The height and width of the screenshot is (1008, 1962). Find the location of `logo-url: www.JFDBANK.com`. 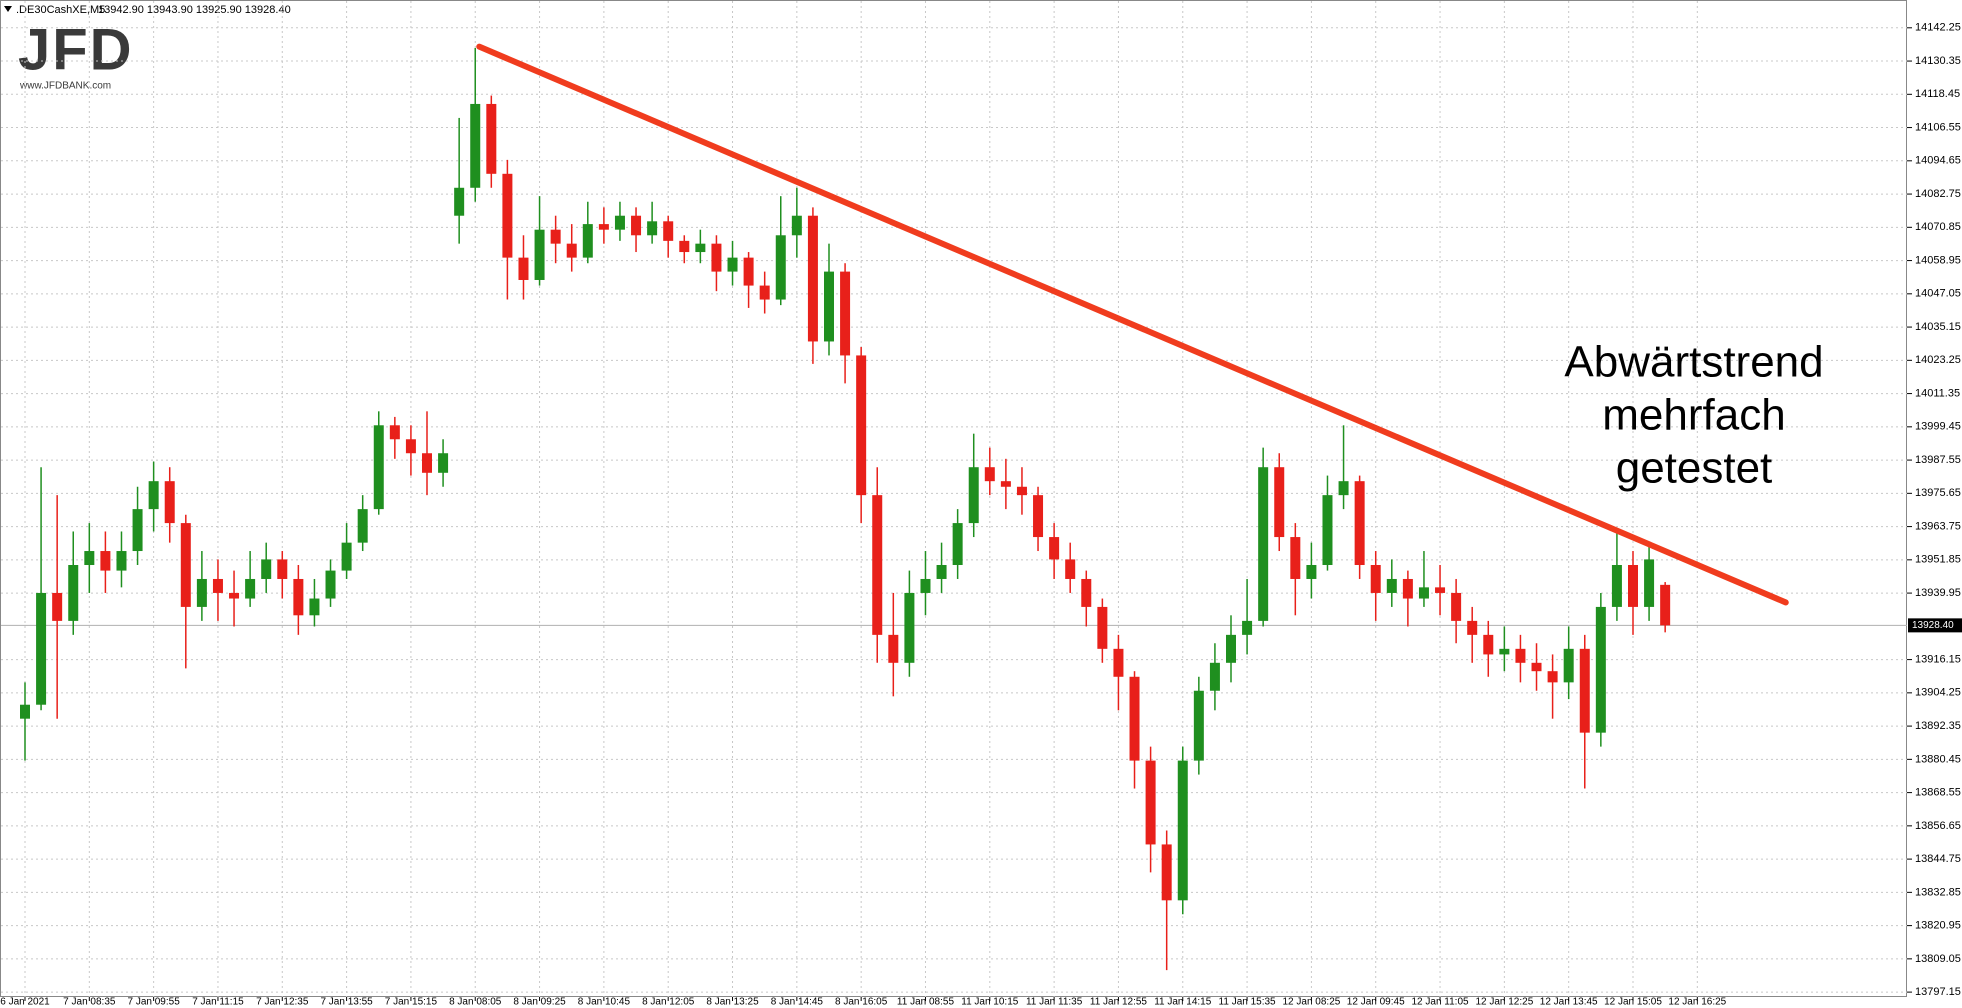

logo-url: www.JFDBANK.com is located at coordinates (65, 86).